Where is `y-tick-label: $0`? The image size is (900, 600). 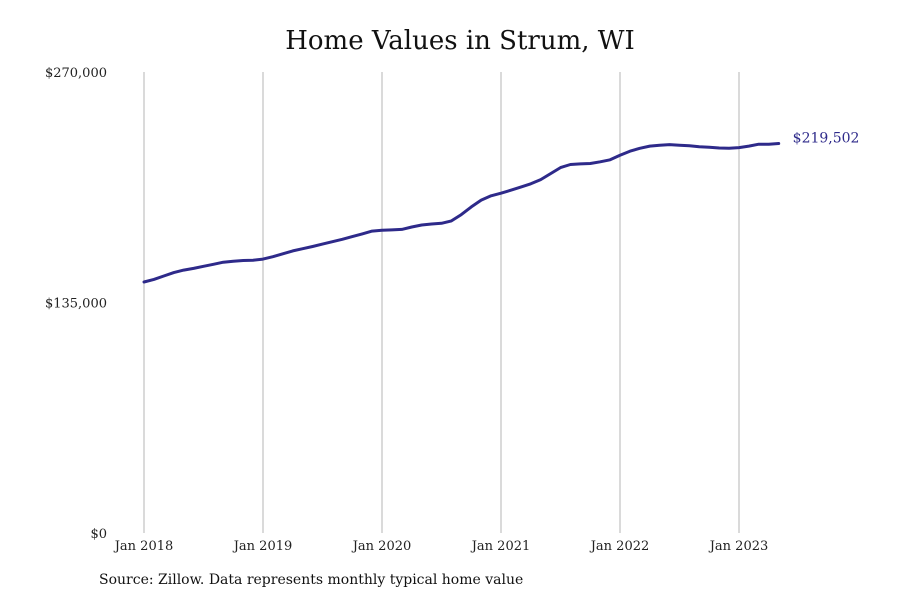
y-tick-label: $0 is located at coordinates (98, 534).